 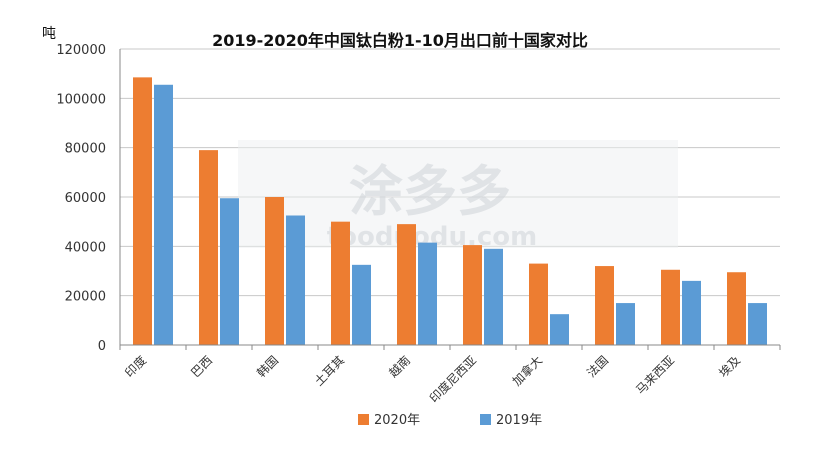 I want to click on x-category-label: 加拿大, so click(x=527, y=371).